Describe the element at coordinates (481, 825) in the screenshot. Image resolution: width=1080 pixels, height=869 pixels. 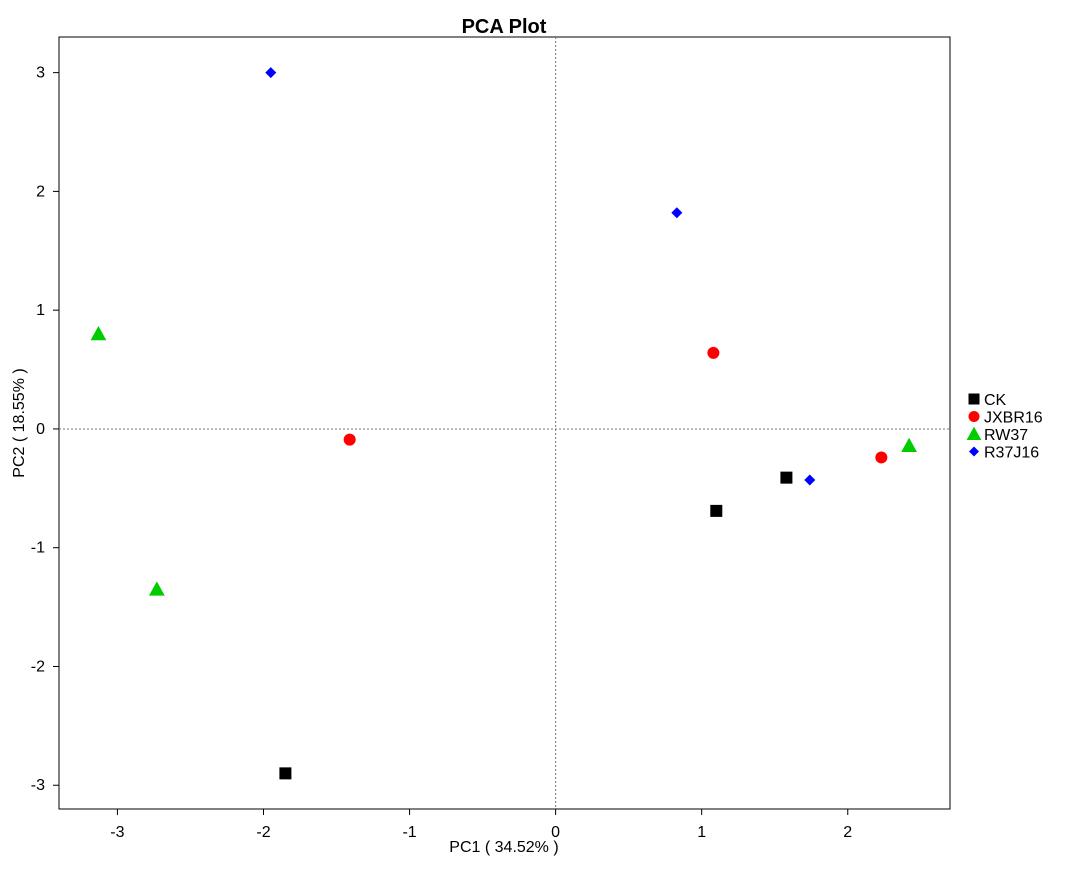
I see `x-axis-ticks: -3 -2 -1 0 1 2` at that location.